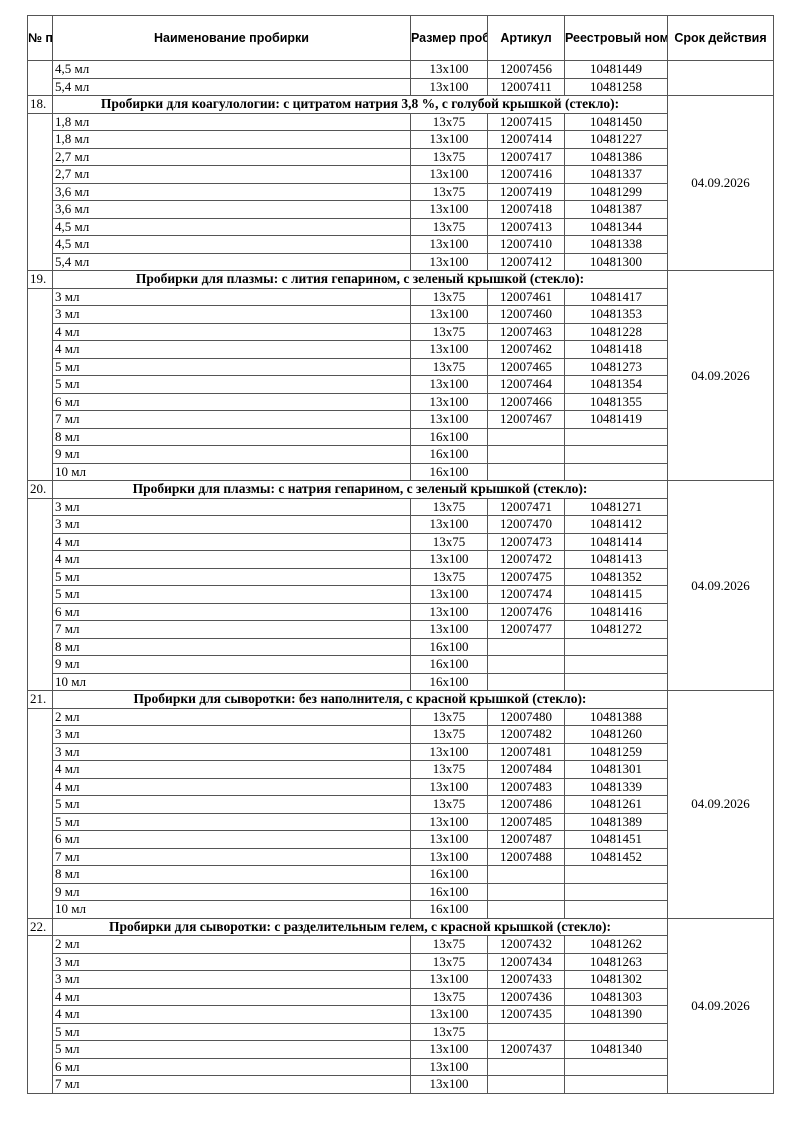  What do you see at coordinates (526, 261) in the screenshot?
I see `article-cell: 12007412` at bounding box center [526, 261].